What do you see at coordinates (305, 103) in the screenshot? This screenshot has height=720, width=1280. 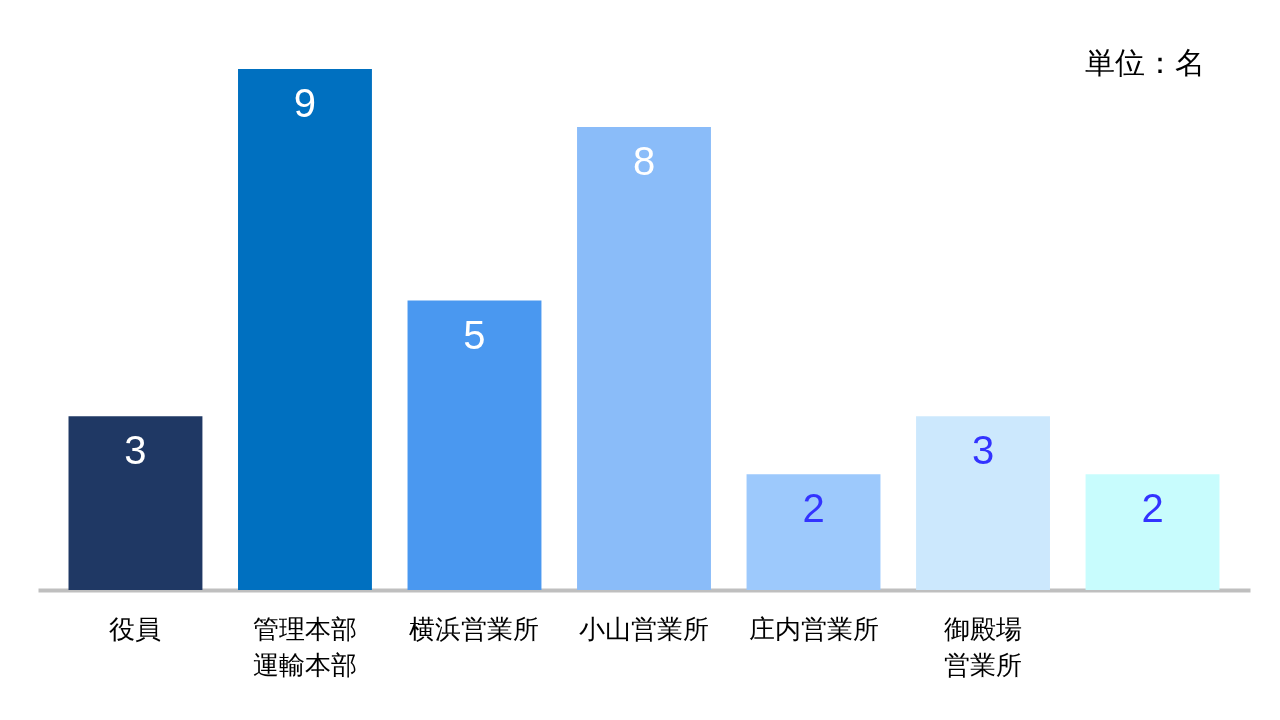 I see `data-label: 9` at bounding box center [305, 103].